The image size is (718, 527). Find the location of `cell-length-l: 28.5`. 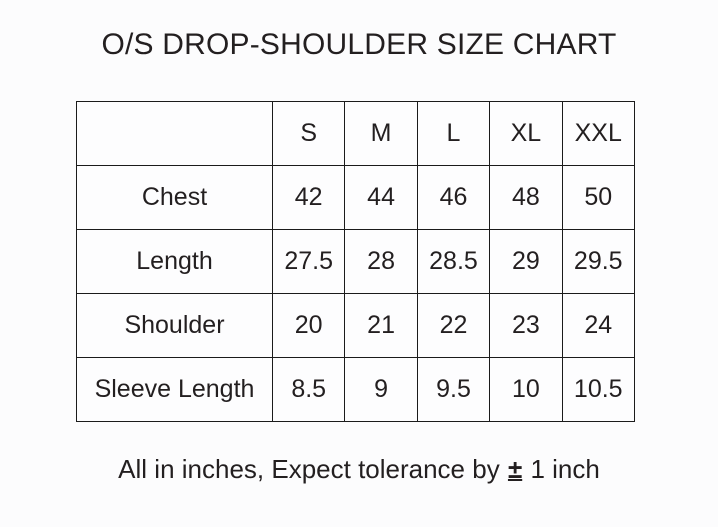

cell-length-l: 28.5 is located at coordinates (453, 261).